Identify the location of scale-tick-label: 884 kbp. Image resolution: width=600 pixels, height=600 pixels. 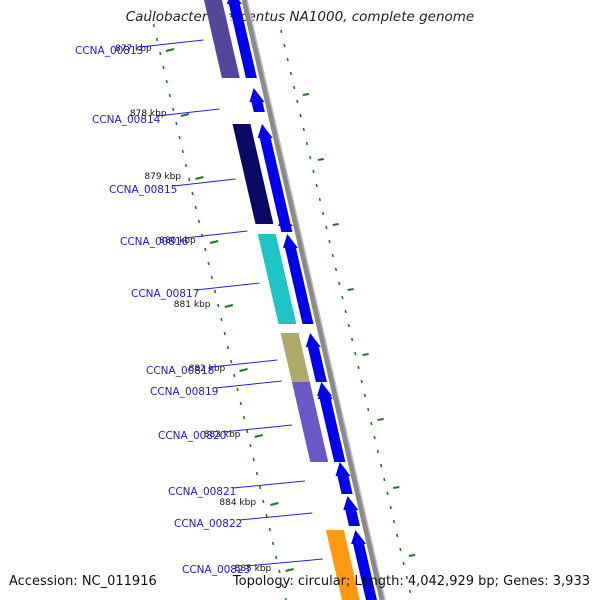
(237, 503).